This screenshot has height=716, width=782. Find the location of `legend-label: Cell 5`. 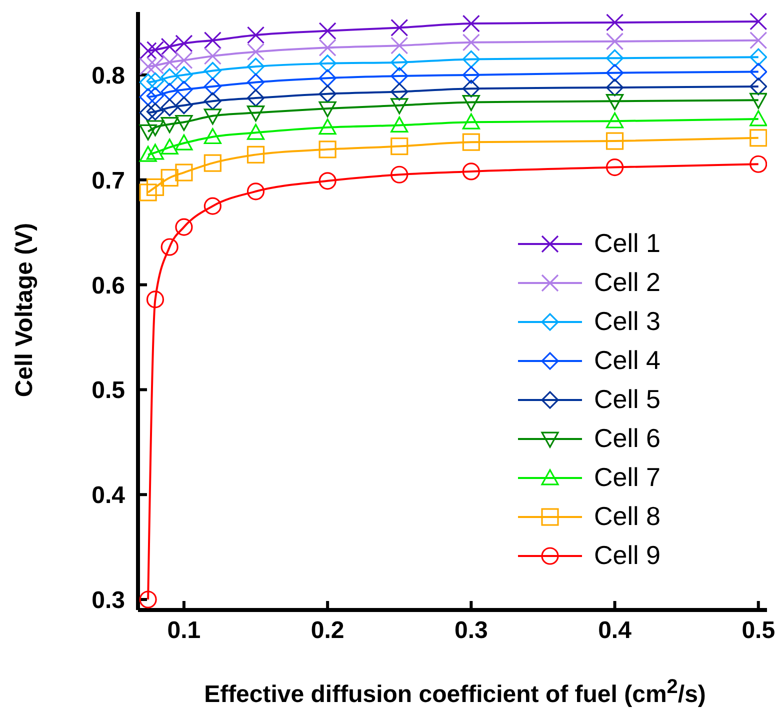

legend-label: Cell 5 is located at coordinates (627, 399).